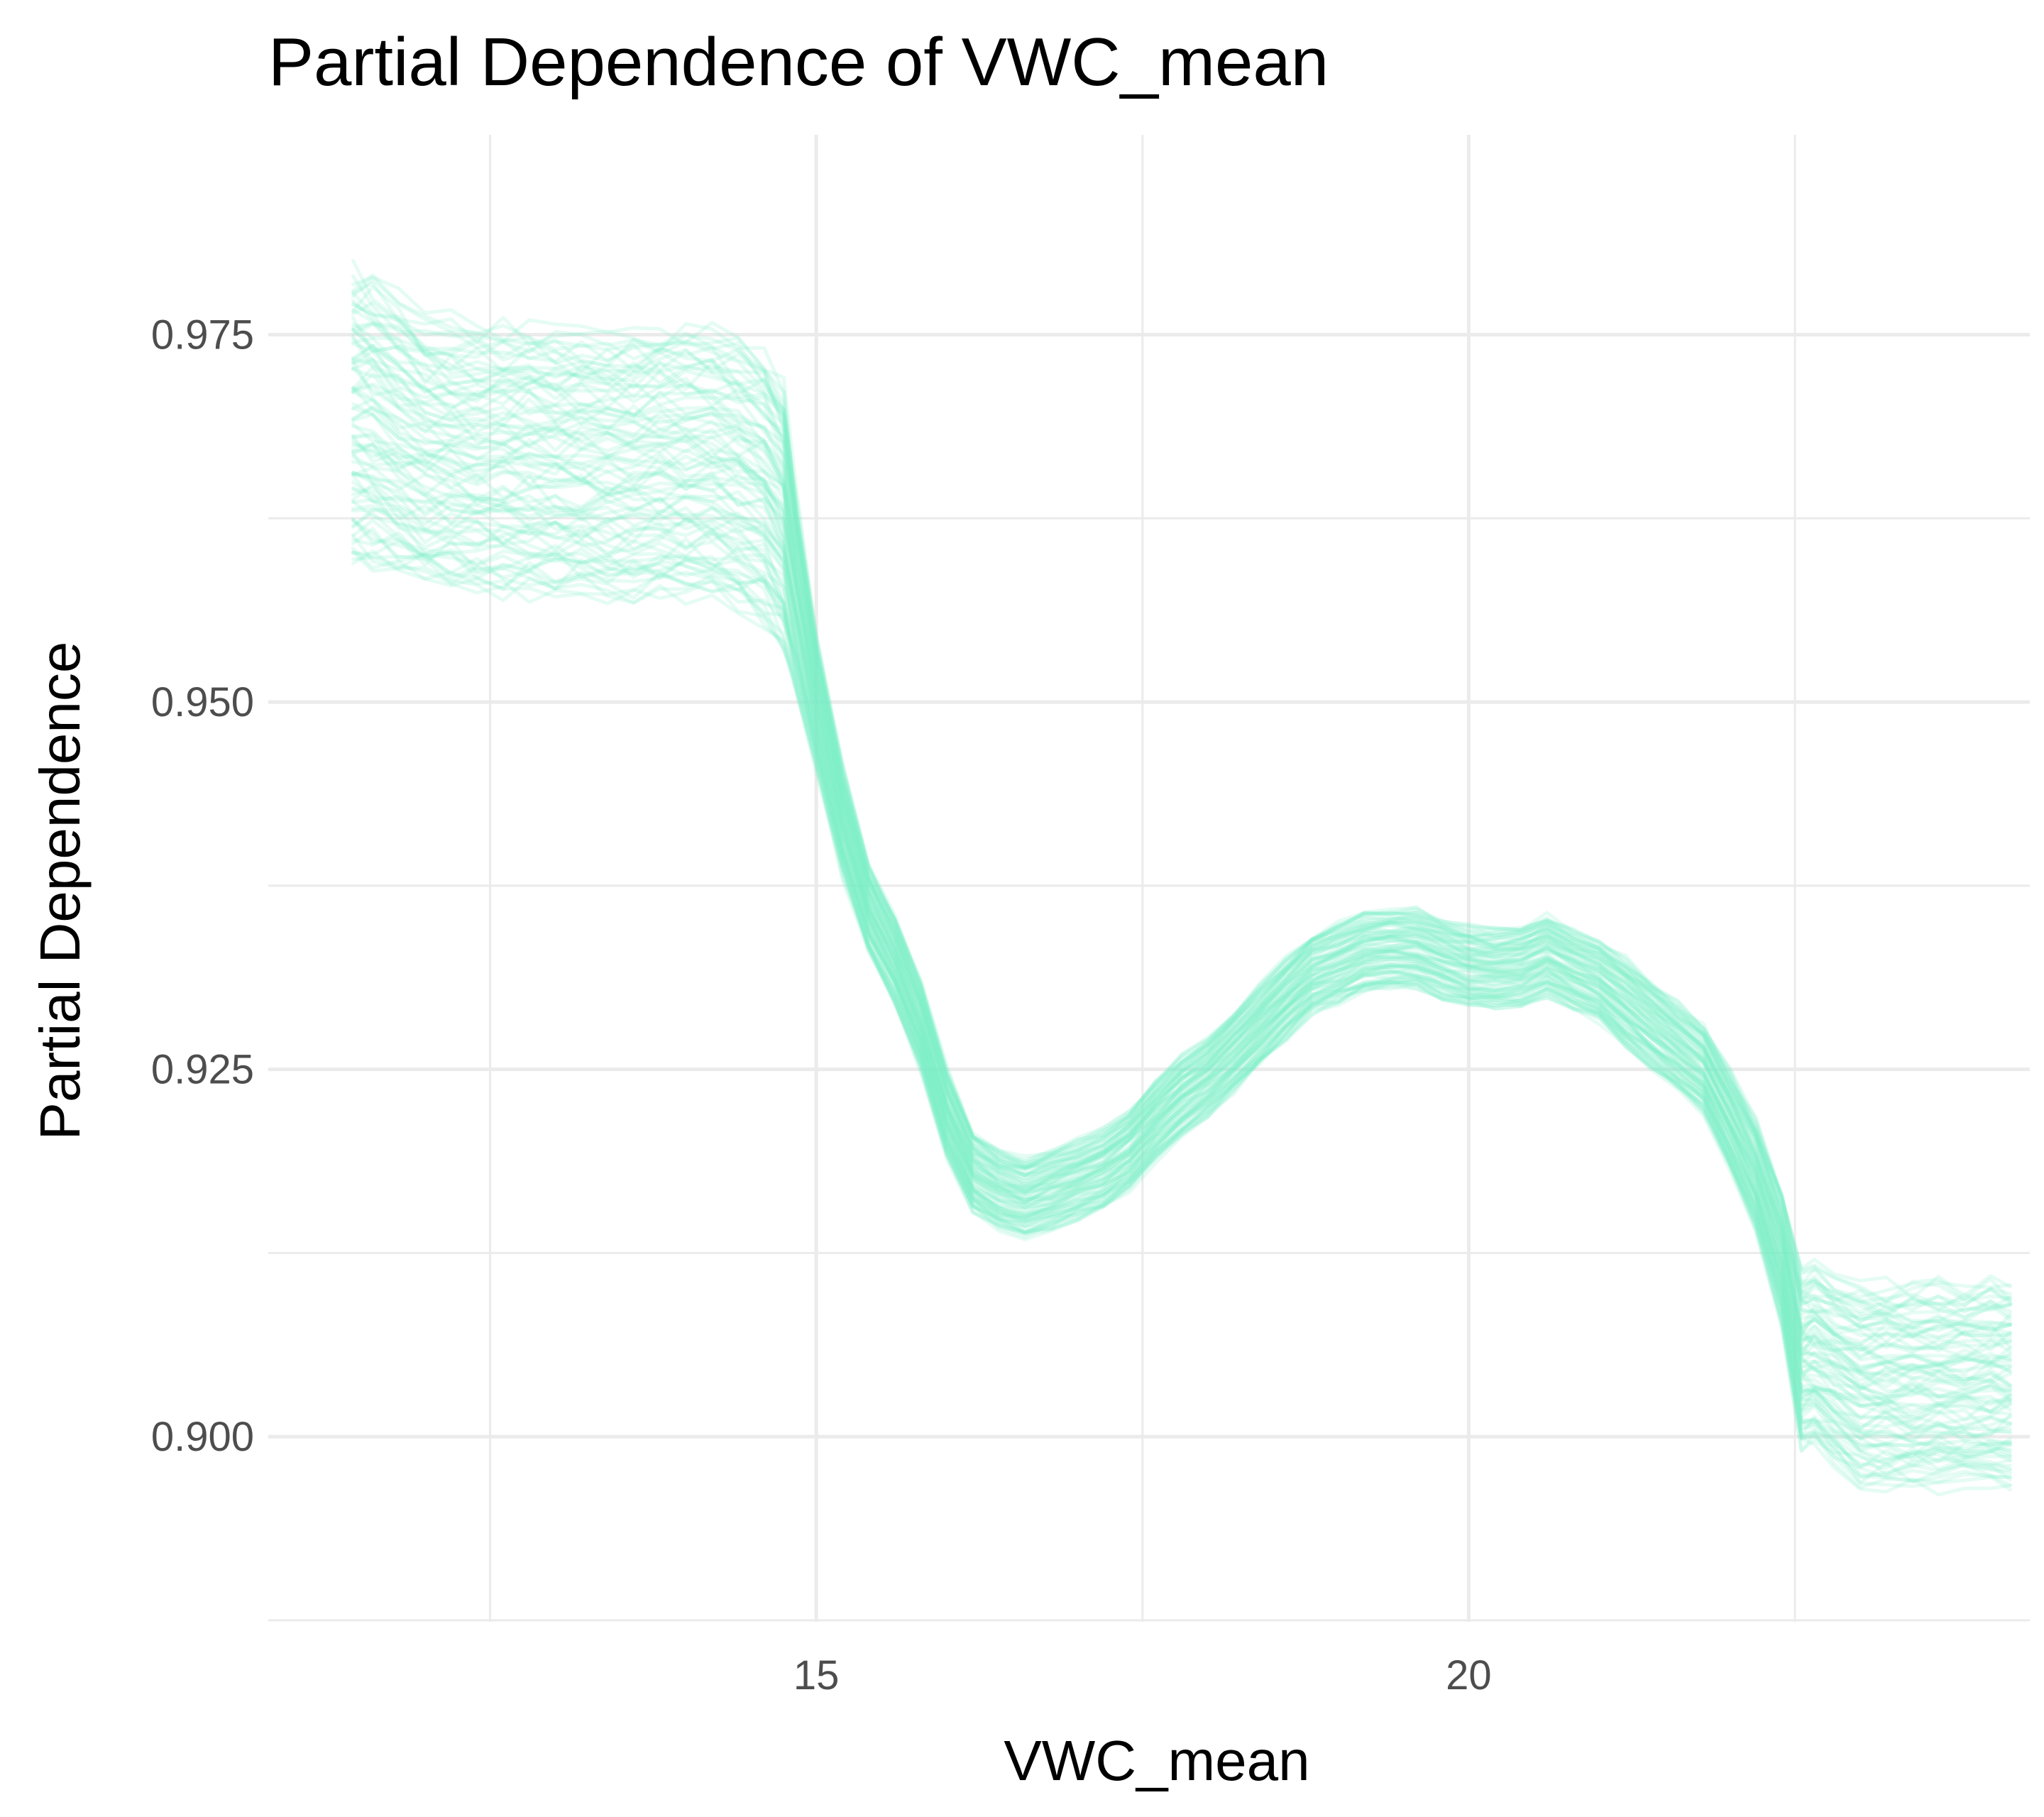 Image resolution: width=2044 pixels, height=1817 pixels. Describe the element at coordinates (202, 1070) in the screenshot. I see `y-tick-label-1: 0.925` at that location.